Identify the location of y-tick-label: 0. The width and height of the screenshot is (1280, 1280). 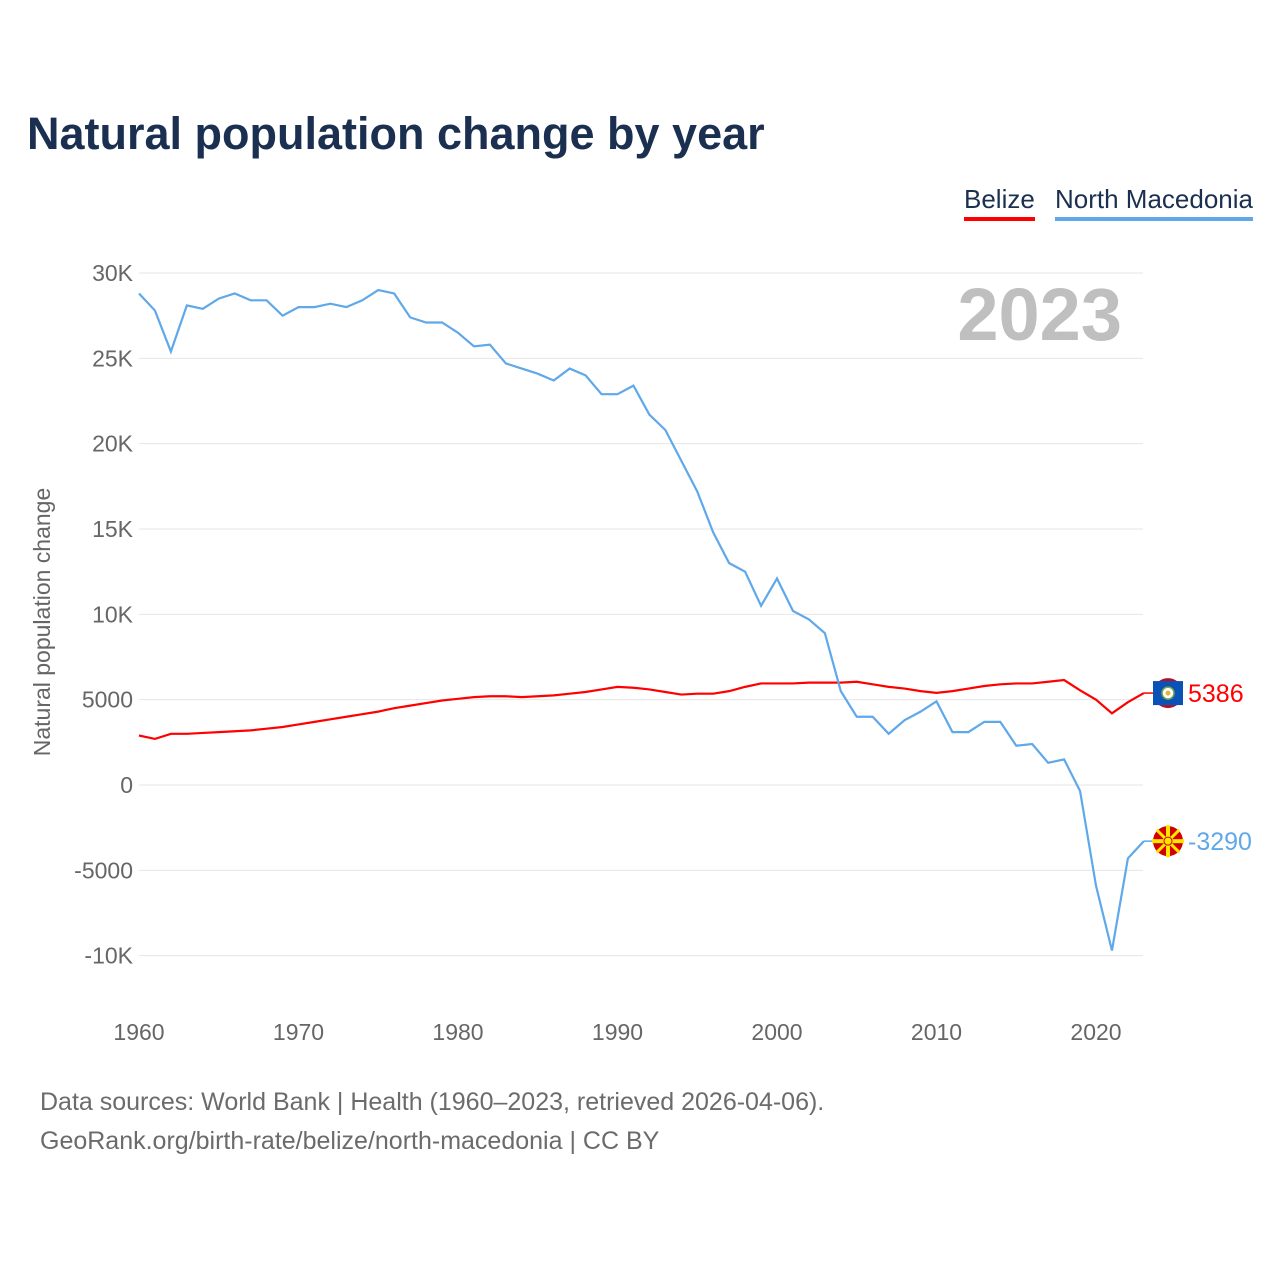
(126, 785).